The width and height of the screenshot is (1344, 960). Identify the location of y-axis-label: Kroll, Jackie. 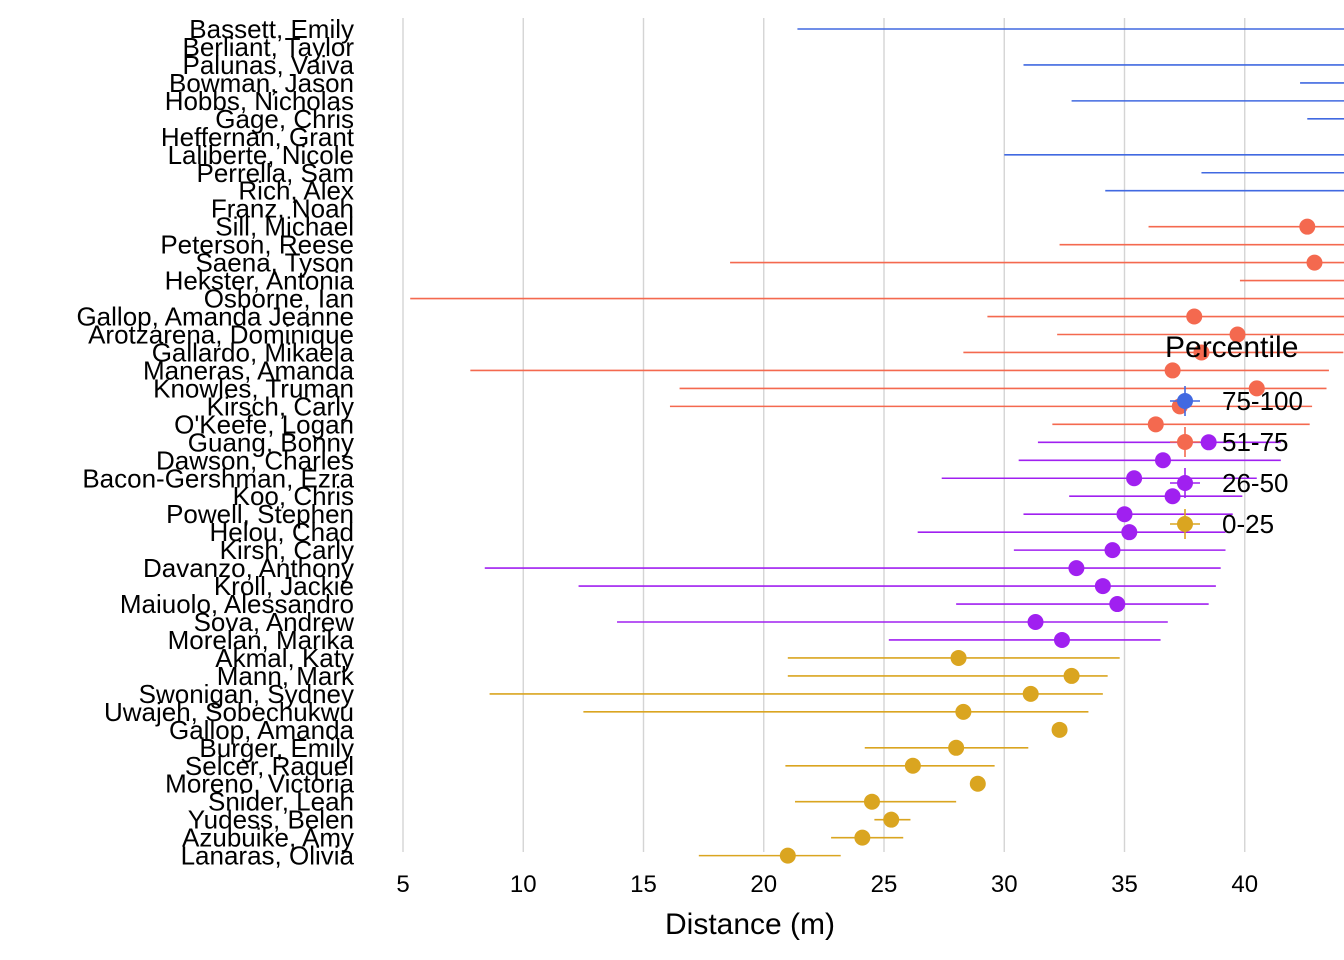
(284, 586).